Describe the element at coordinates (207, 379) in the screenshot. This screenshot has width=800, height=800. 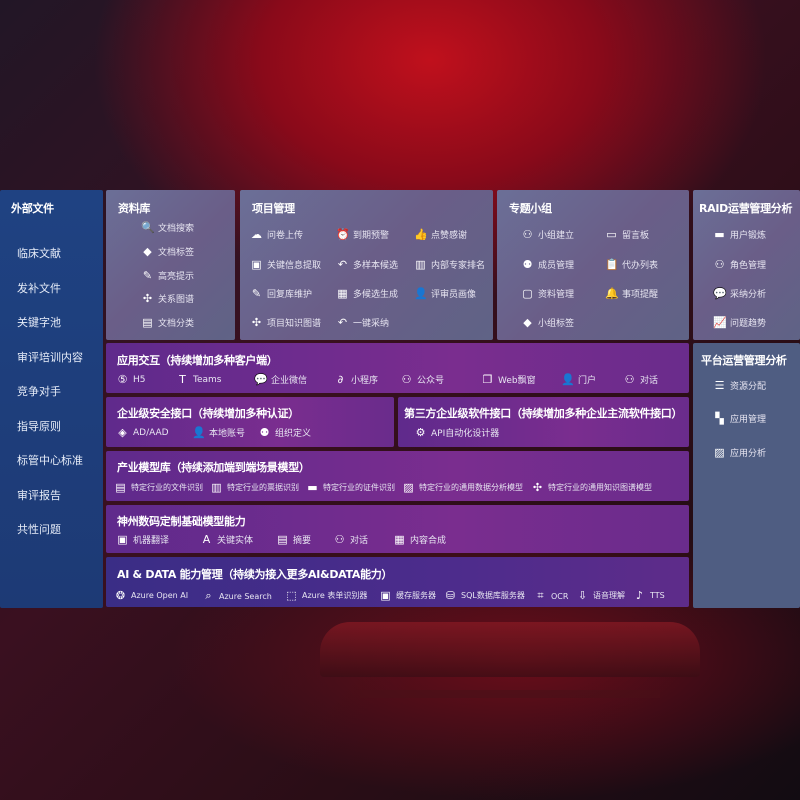
I see `item-label: Teams` at that location.